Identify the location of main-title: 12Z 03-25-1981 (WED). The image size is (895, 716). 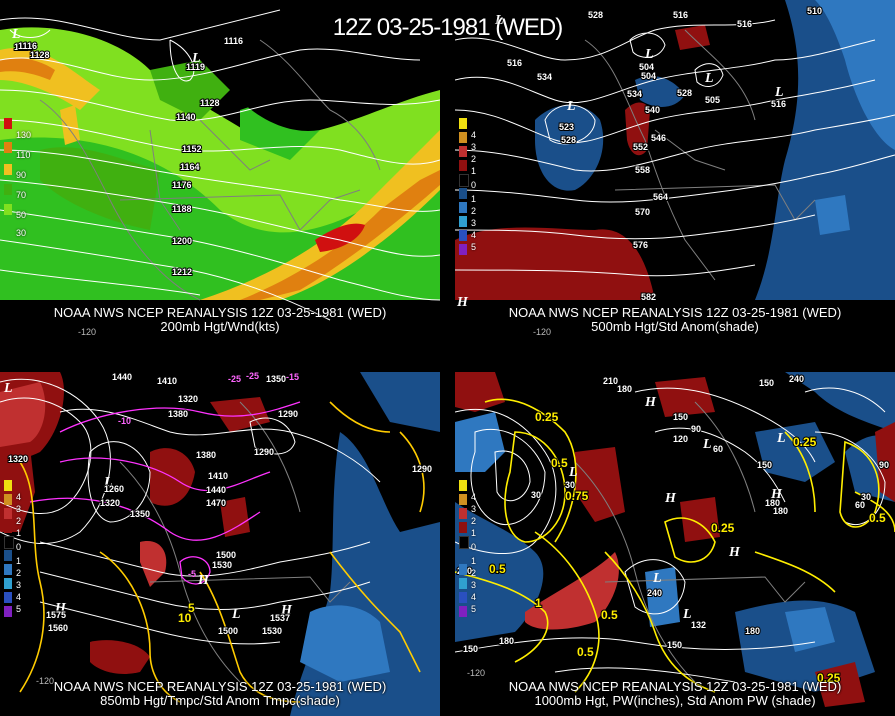
(447, 27).